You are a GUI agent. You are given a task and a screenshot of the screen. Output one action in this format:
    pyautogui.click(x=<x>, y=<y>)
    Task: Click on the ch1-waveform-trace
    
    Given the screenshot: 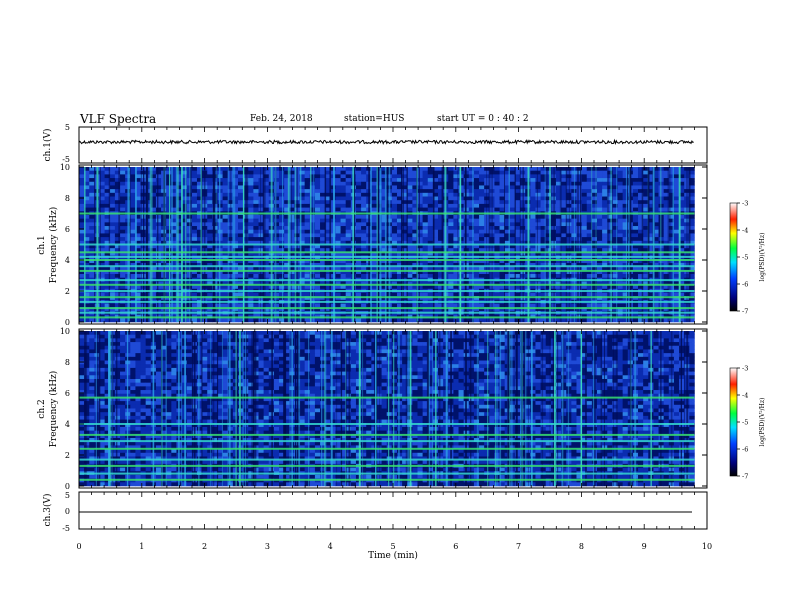 What is the action you would take?
    pyautogui.click(x=386, y=142)
    